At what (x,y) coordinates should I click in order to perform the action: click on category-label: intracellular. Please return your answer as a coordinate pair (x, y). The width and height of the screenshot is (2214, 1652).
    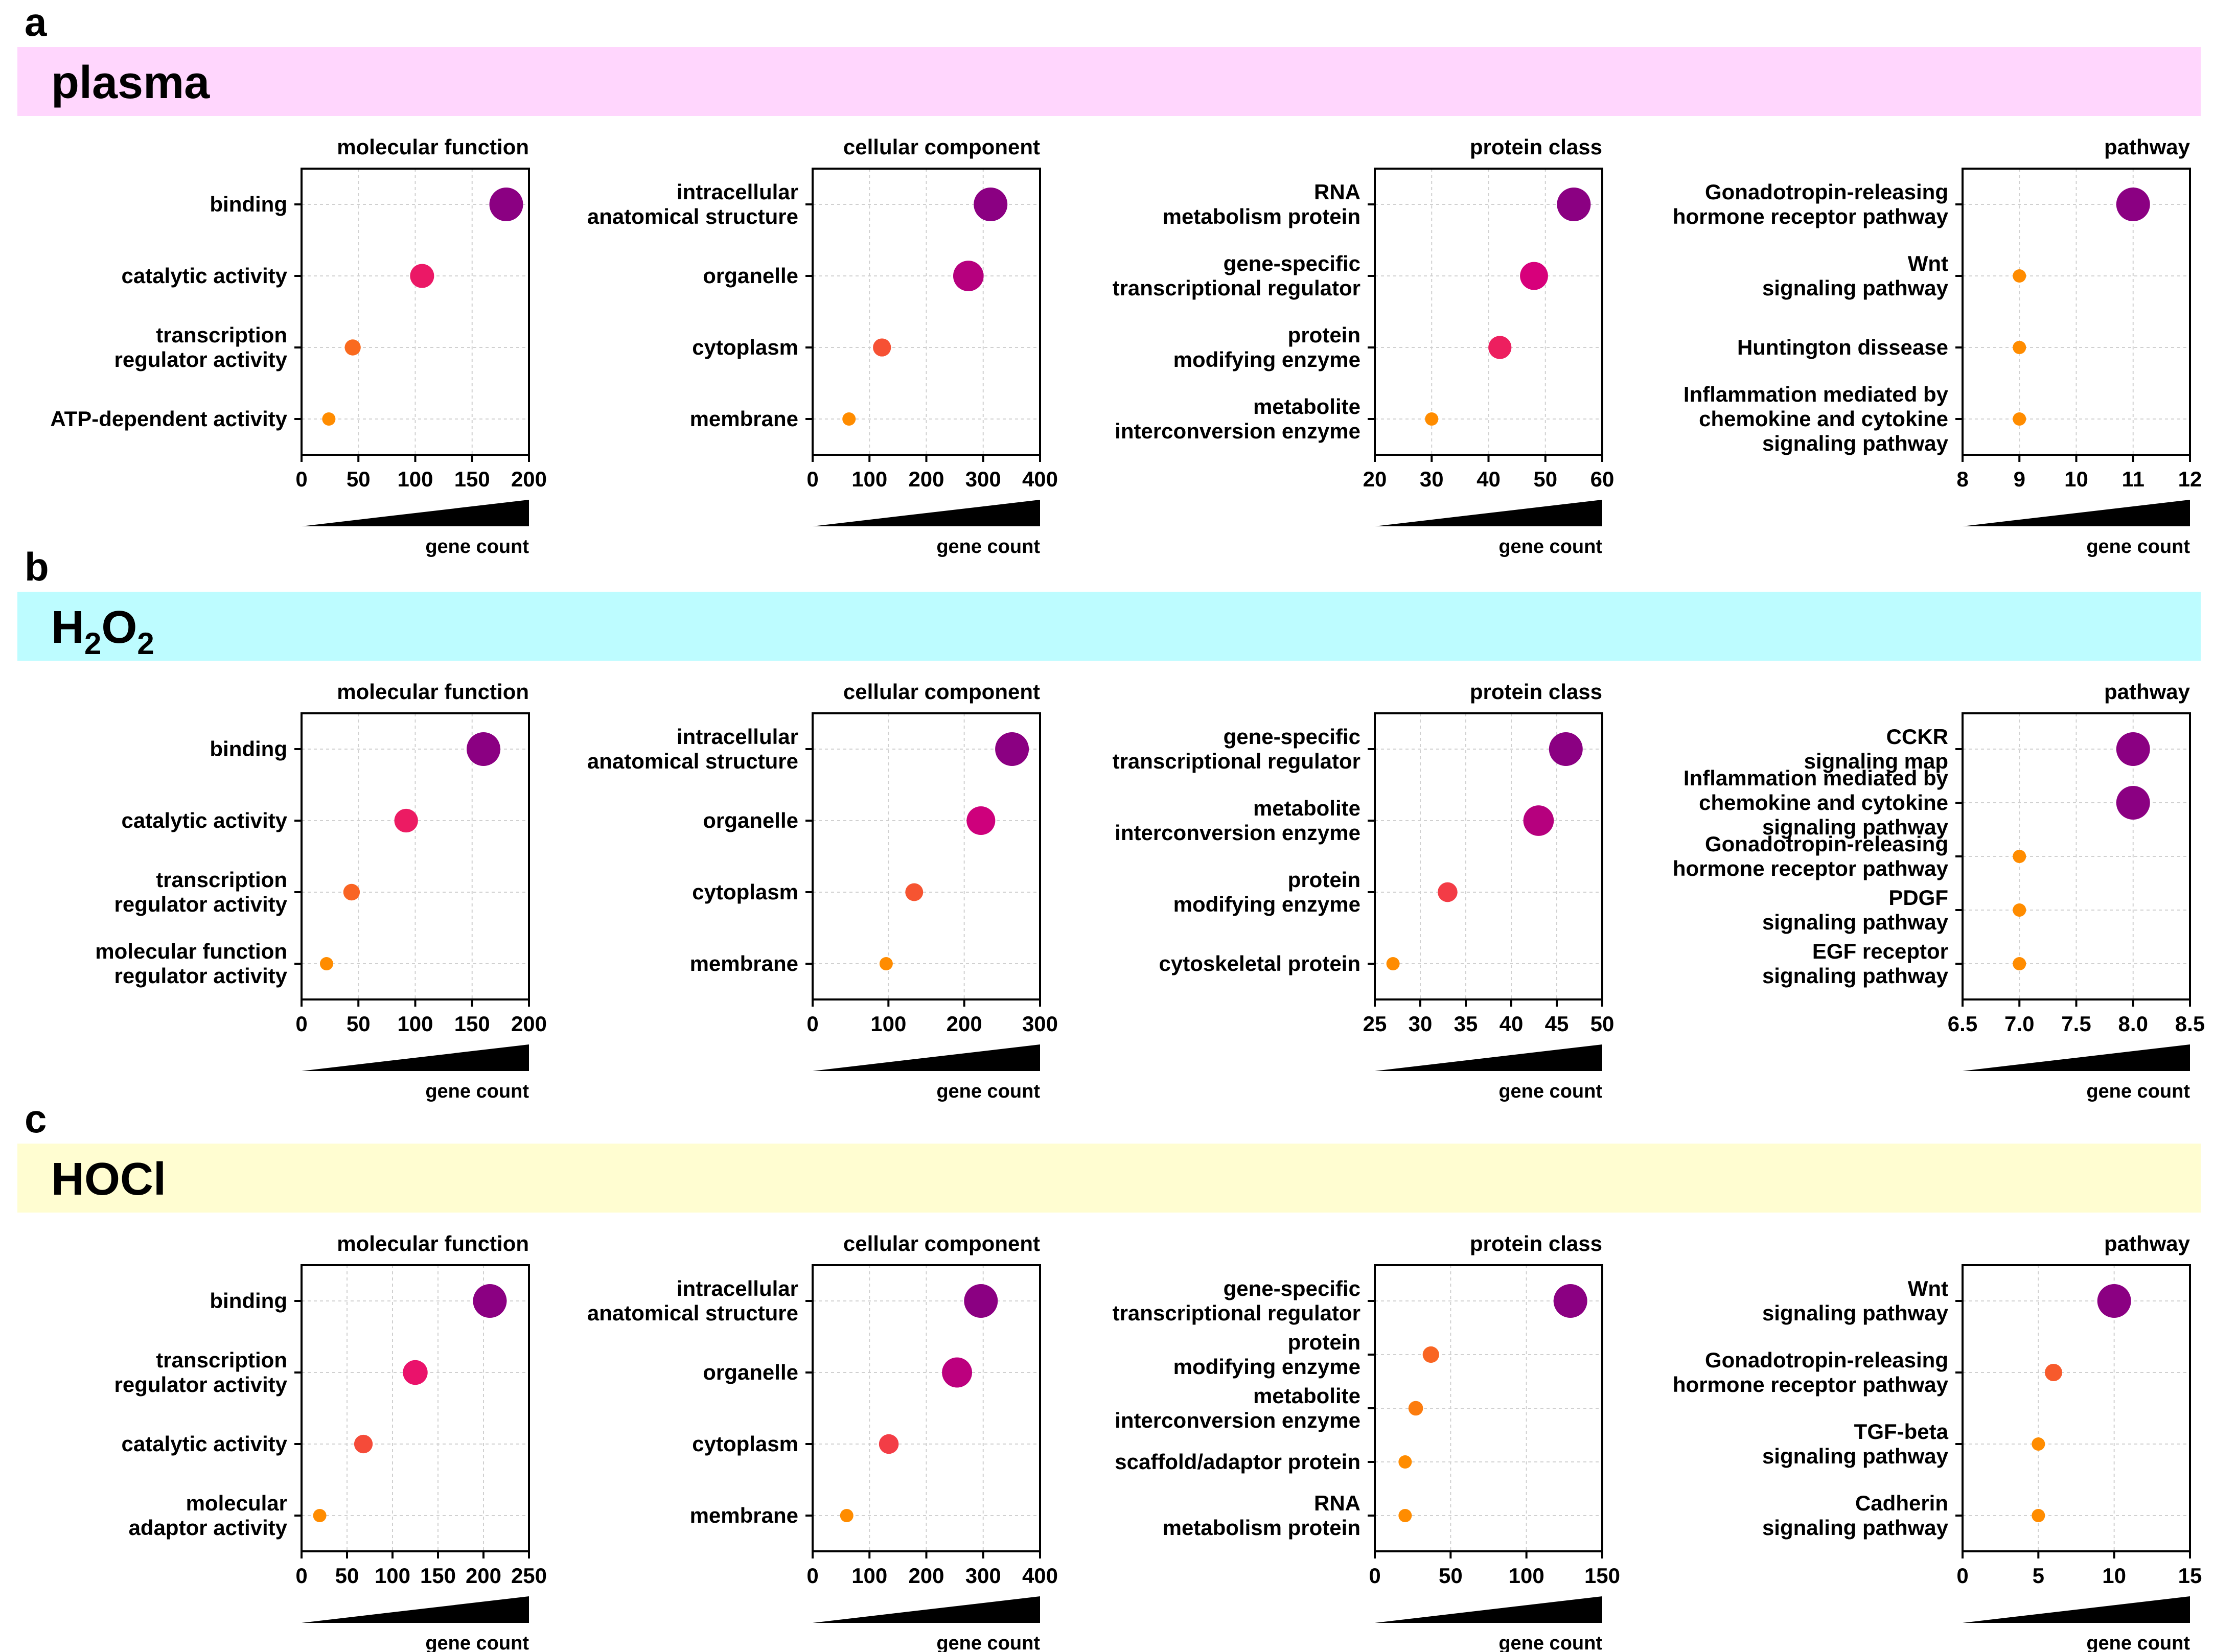
    Looking at the image, I should click on (737, 737).